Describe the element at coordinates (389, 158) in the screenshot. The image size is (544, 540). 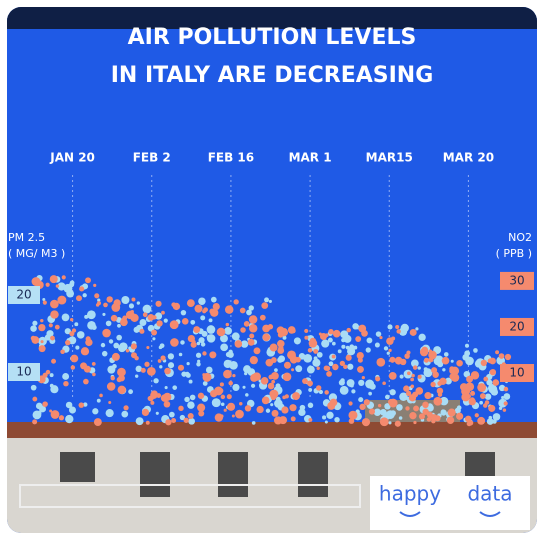
I see `x-tick-label: MAR15` at that location.